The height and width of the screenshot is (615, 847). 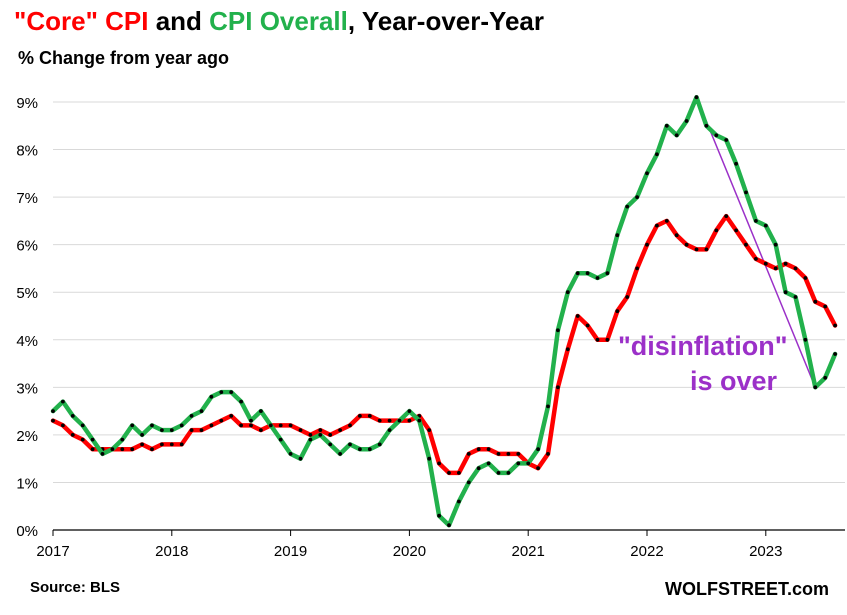 I want to click on x-tick-label: 2020, so click(x=409, y=551).